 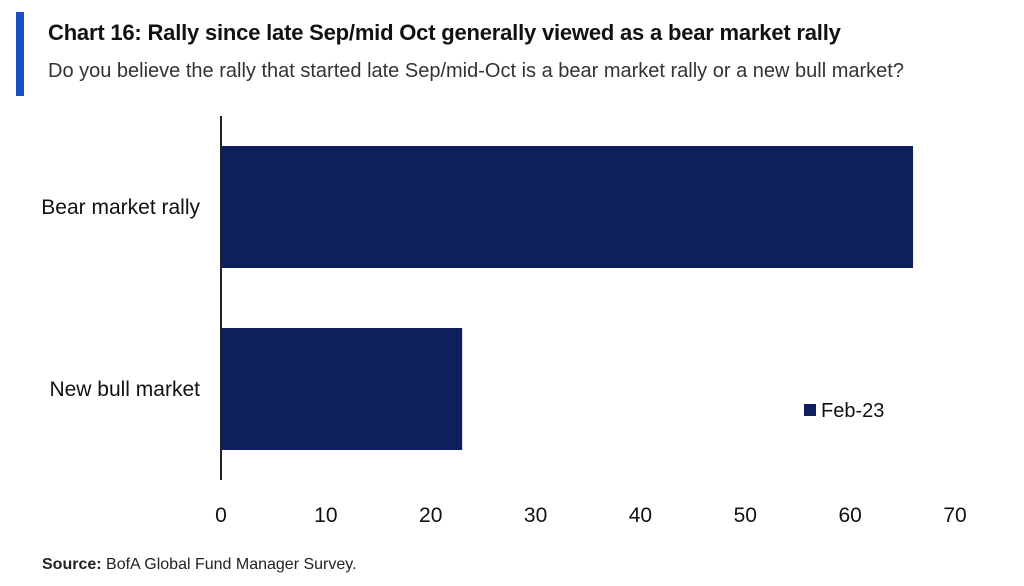 I want to click on legend-swatch, so click(x=810, y=410).